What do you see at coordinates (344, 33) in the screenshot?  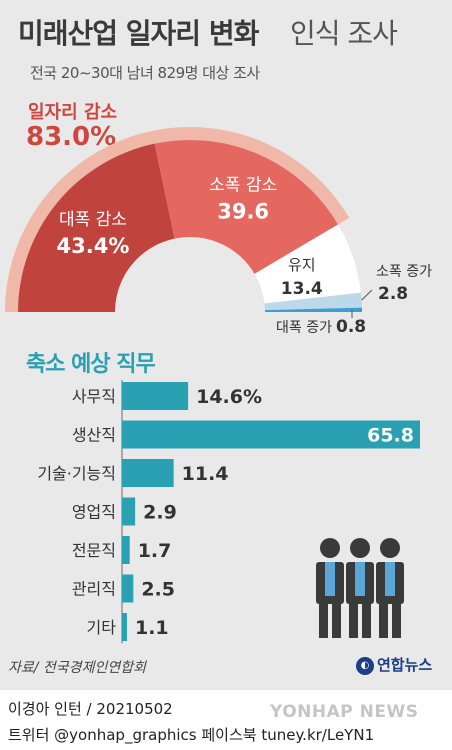 I see `page-title-suffix: 인식 조사` at bounding box center [344, 33].